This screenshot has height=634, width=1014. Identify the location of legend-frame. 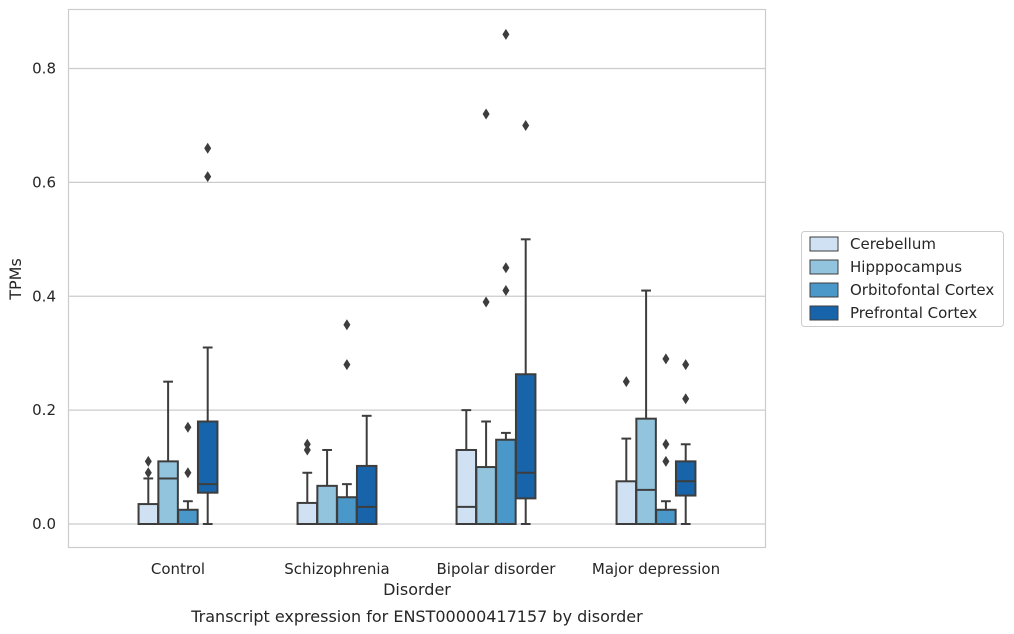
(902, 279).